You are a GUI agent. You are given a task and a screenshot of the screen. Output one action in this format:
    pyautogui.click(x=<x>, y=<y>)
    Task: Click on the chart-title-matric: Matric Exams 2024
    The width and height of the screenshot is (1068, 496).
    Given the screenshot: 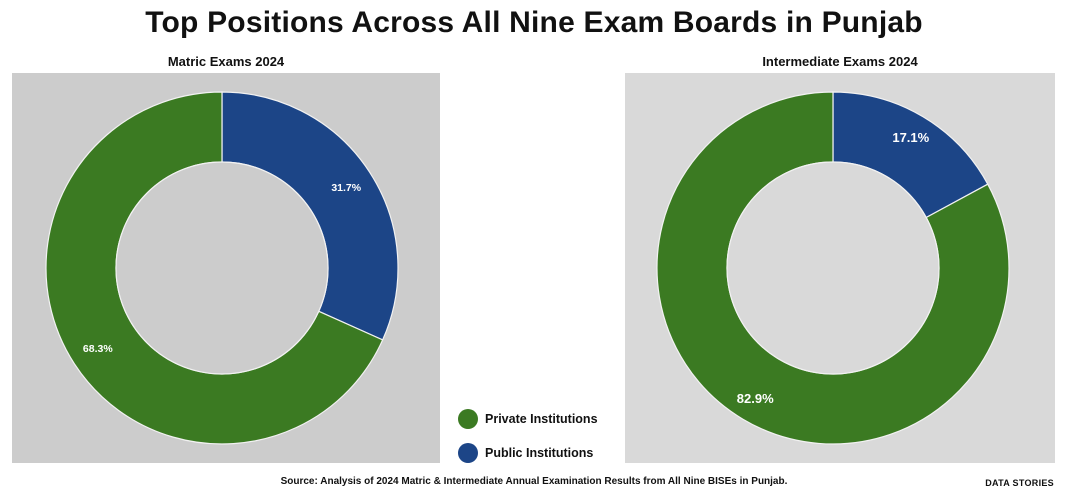 What is the action you would take?
    pyautogui.click(x=226, y=61)
    